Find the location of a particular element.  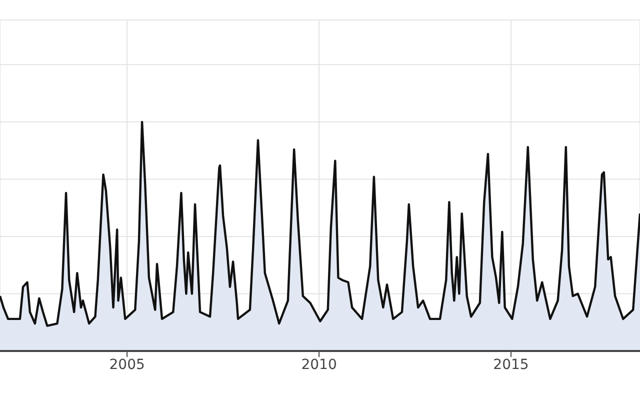

x-tick-label: 2005 is located at coordinates (127, 364).